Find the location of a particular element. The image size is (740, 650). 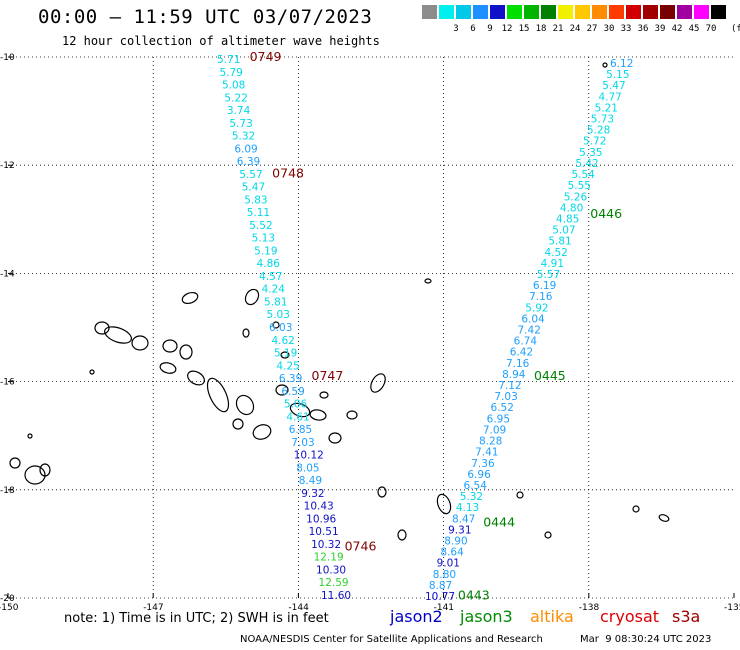

wave-height-label: 10.12 is located at coordinates (309, 456).